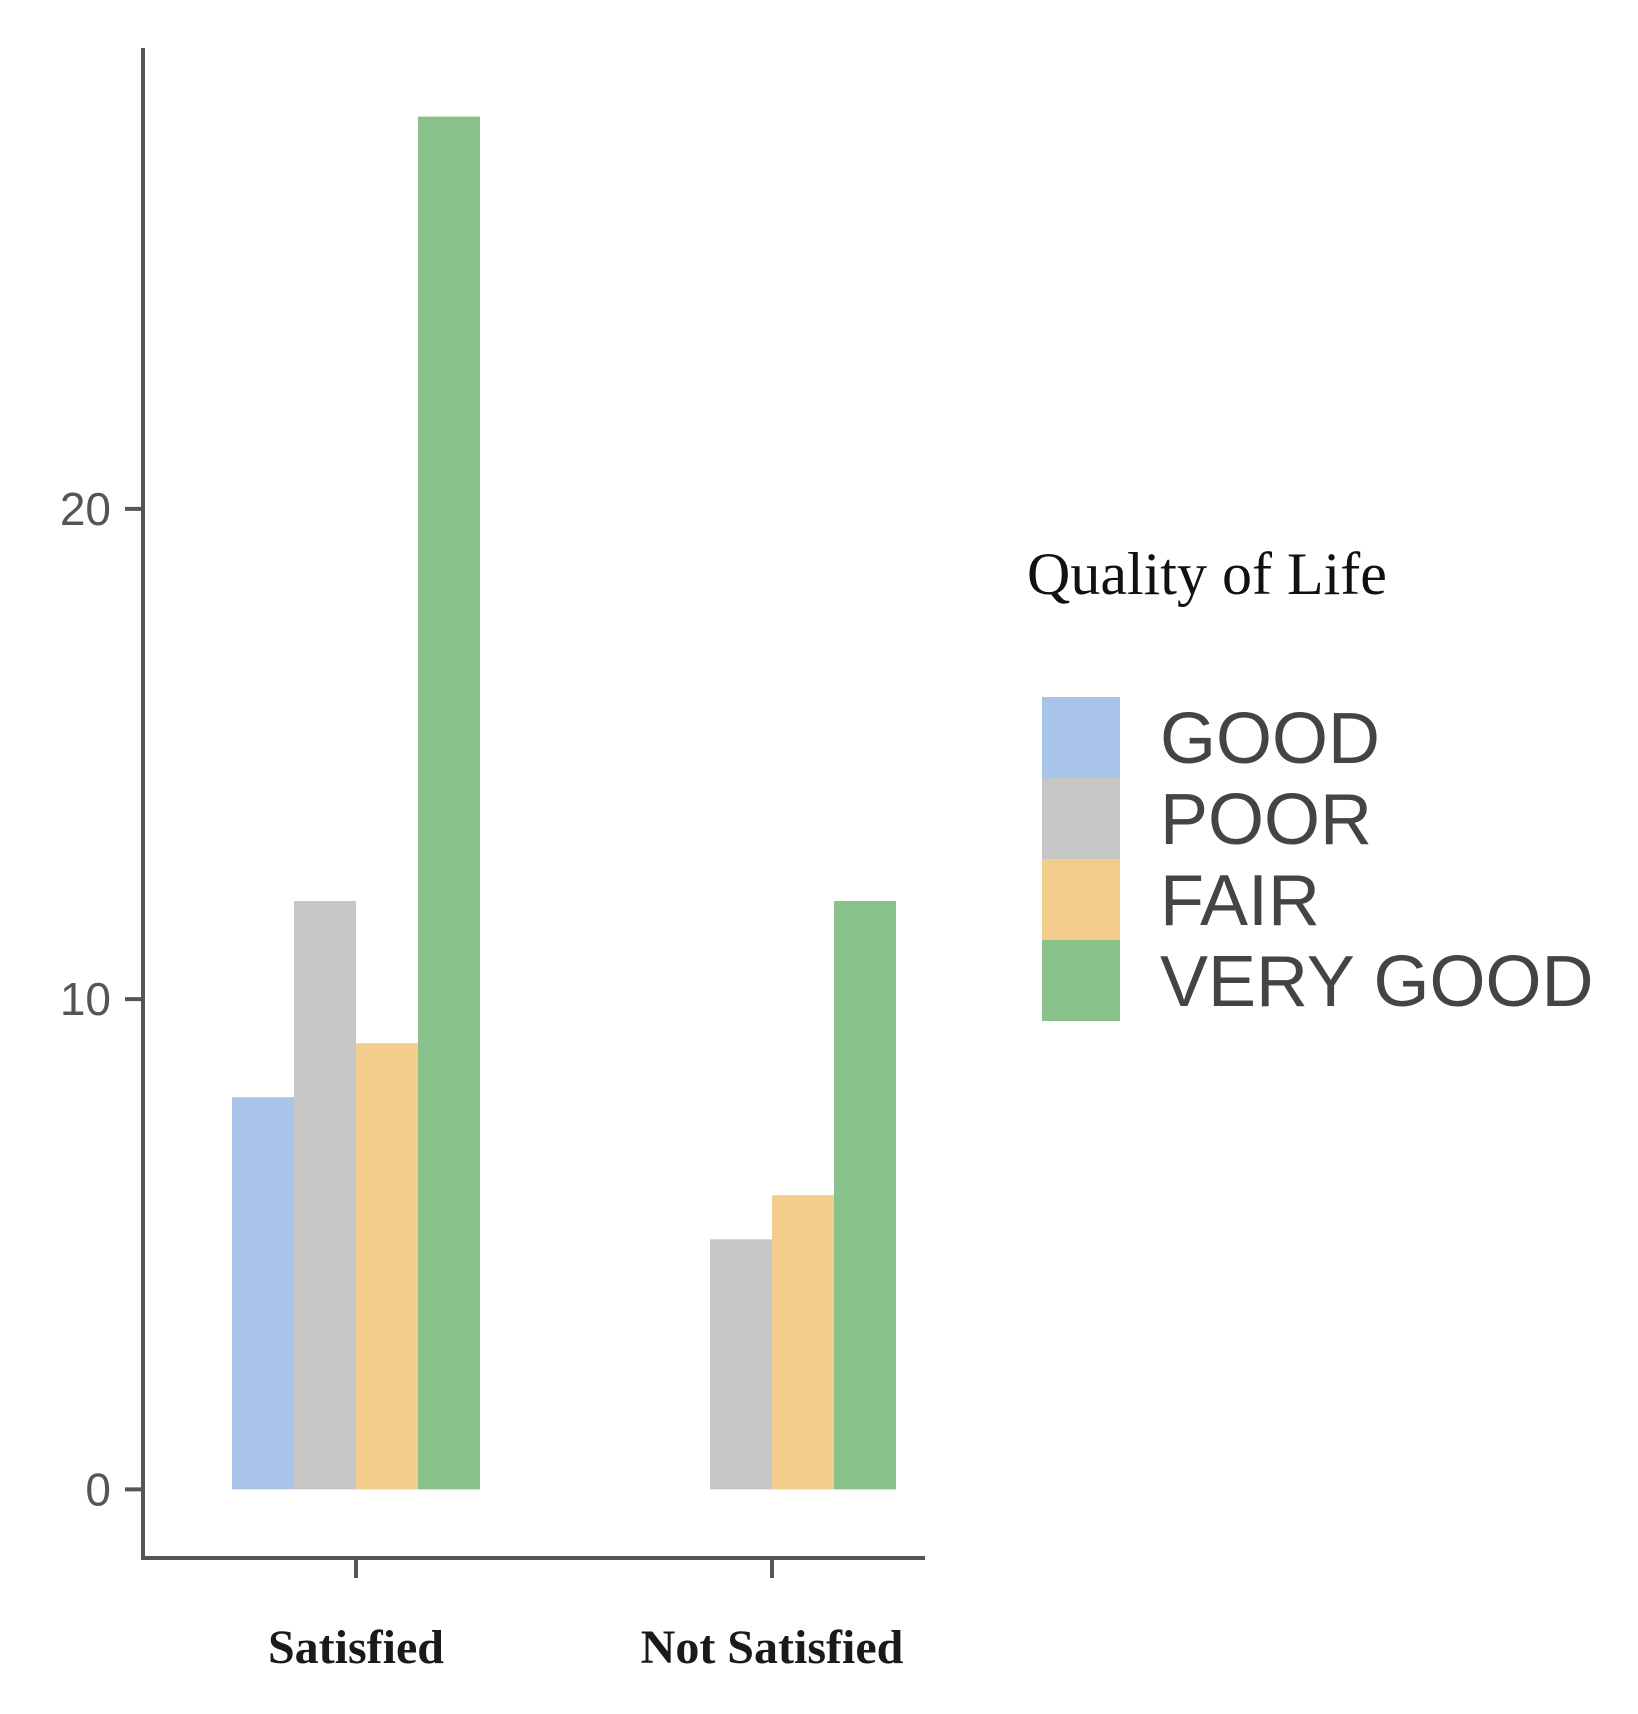  Describe the element at coordinates (1207, 574) in the screenshot. I see `legend-title: Quality of Life` at that location.